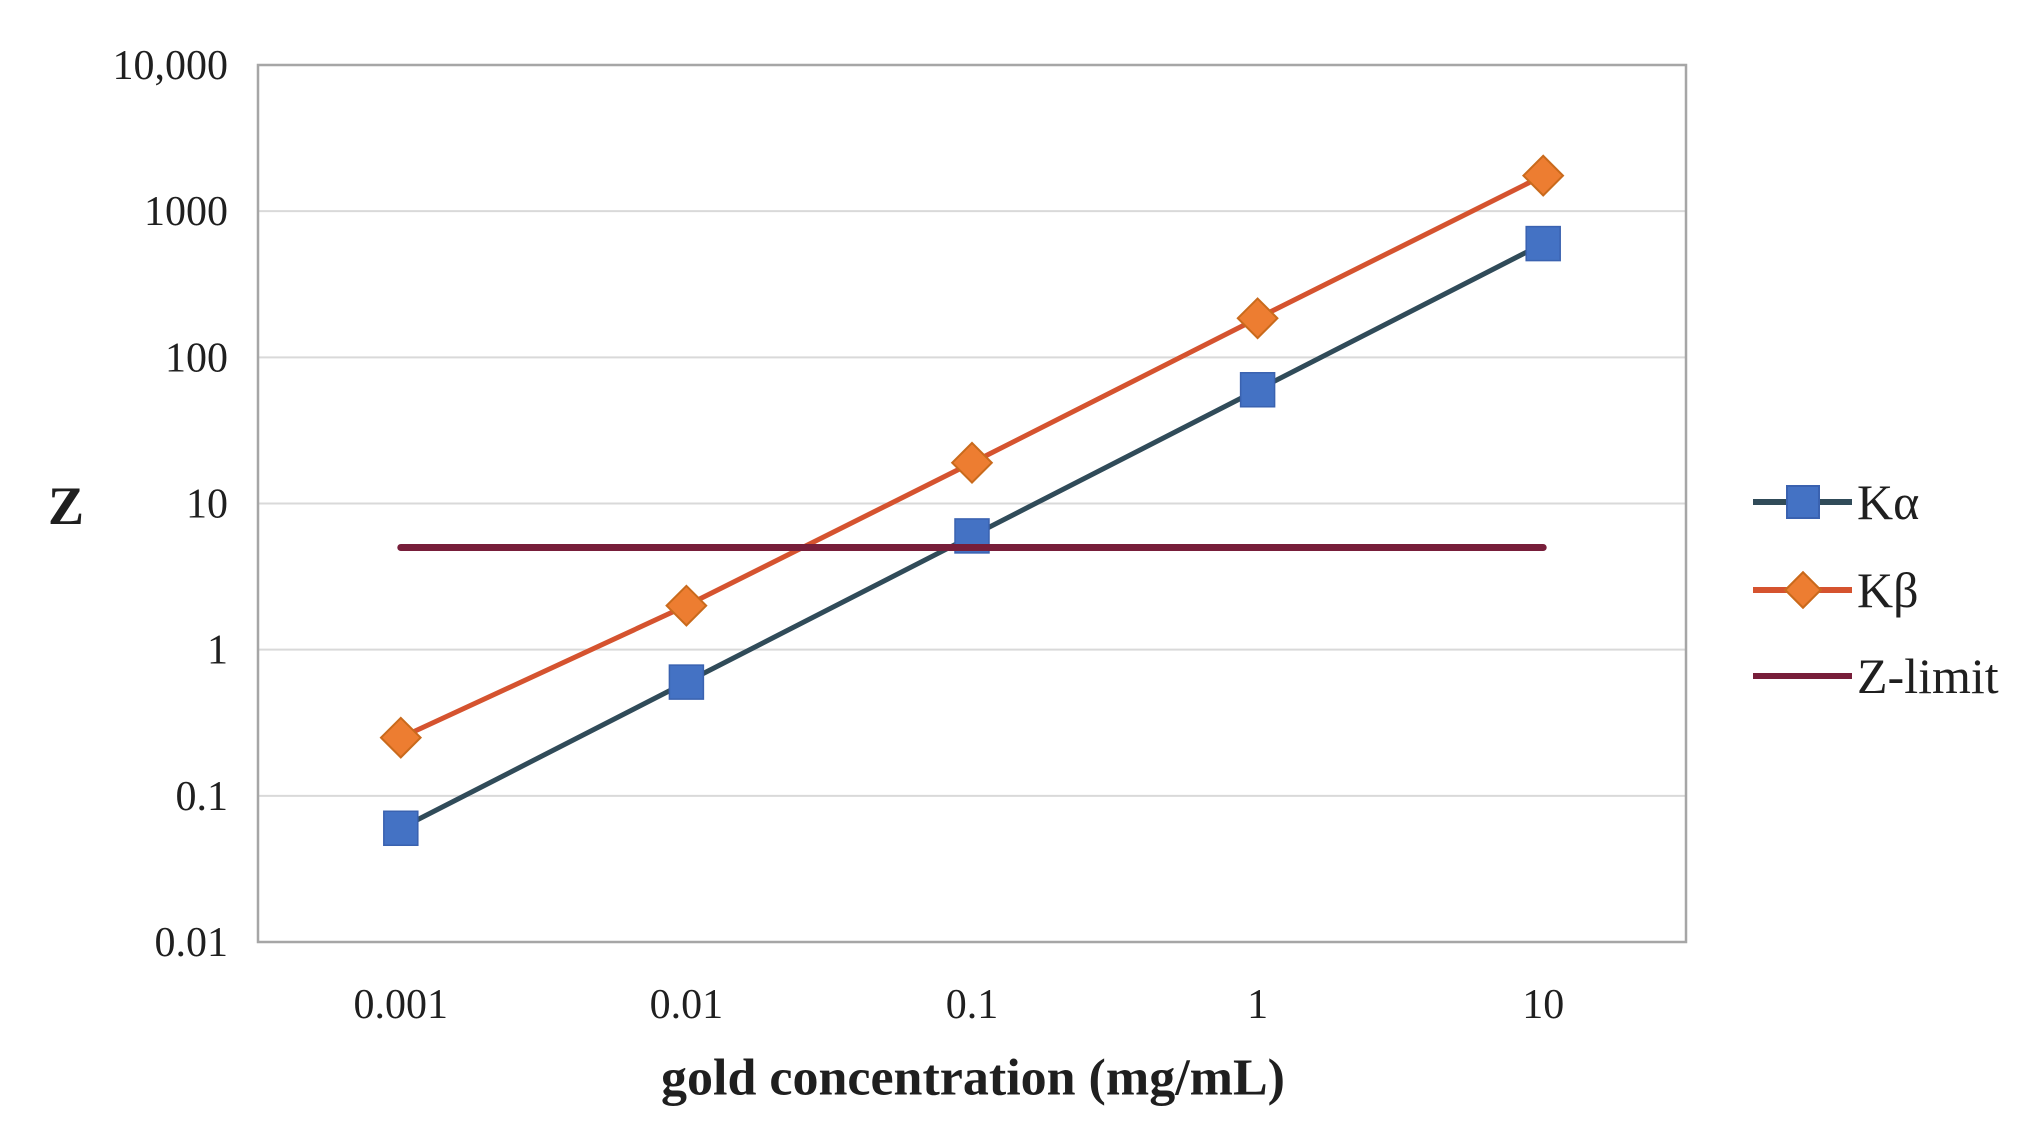  What do you see at coordinates (401, 1005) in the screenshot?
I see `x-tick-label: 0.001` at bounding box center [401, 1005].